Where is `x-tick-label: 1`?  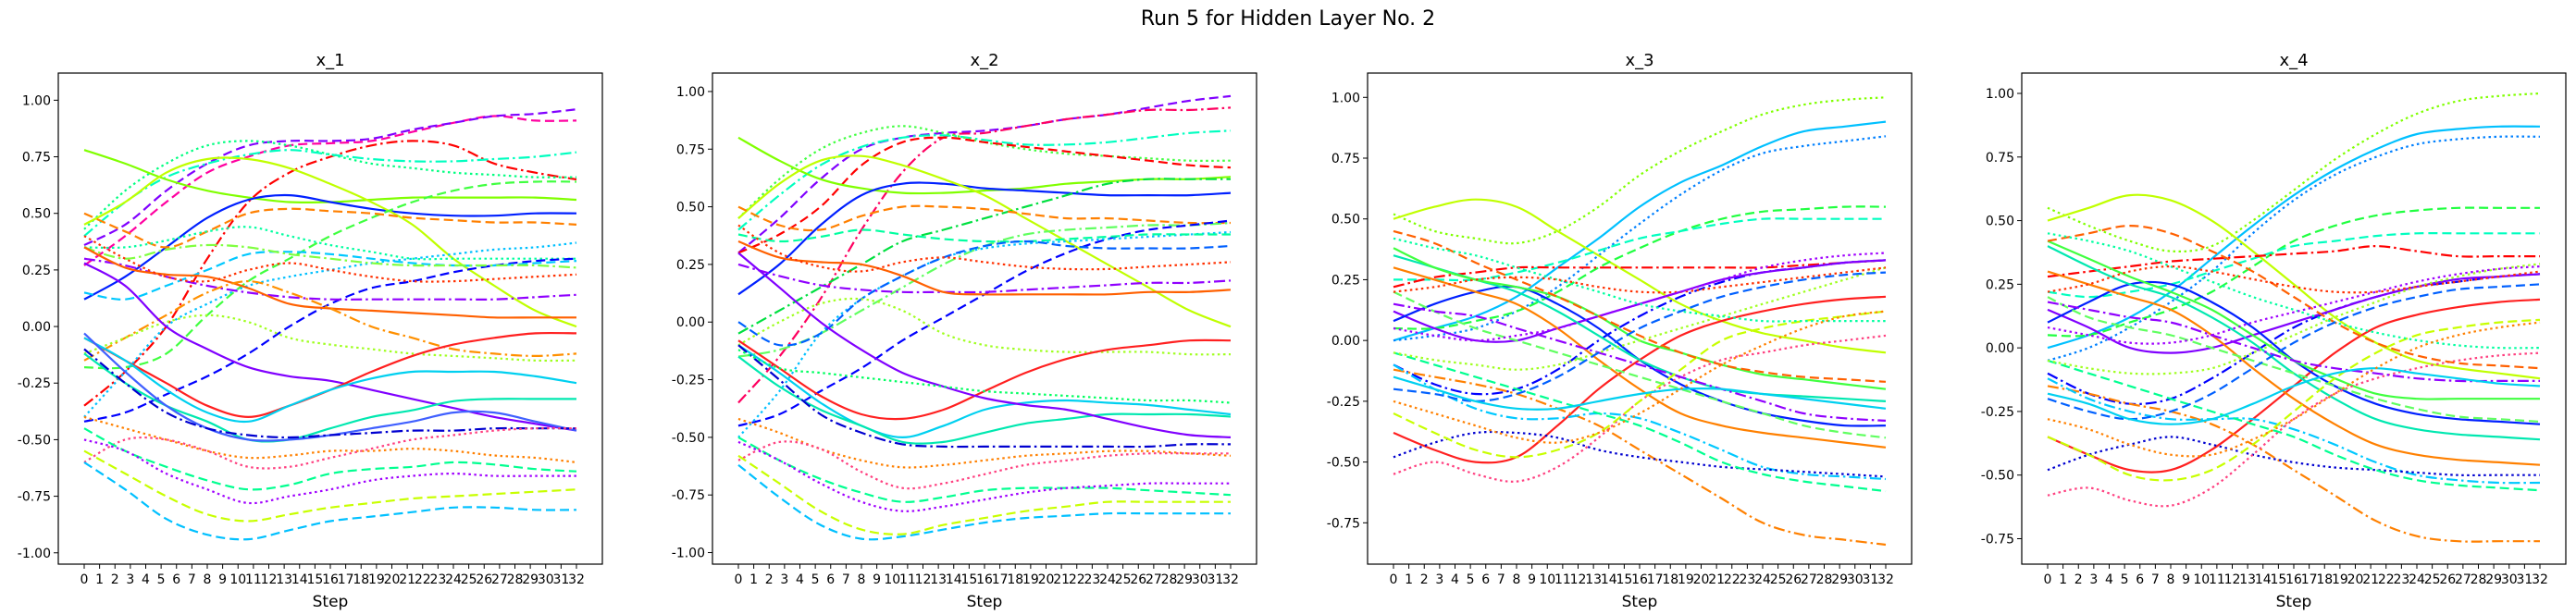 x-tick-label: 1 is located at coordinates (2063, 579).